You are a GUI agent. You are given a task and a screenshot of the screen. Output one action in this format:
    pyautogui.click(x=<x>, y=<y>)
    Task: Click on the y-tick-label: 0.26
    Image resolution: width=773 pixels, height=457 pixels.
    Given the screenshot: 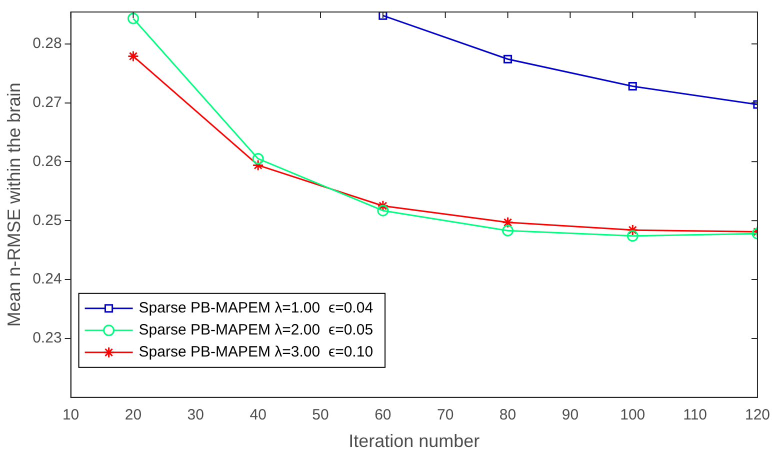 What is the action you would take?
    pyautogui.click(x=47, y=161)
    